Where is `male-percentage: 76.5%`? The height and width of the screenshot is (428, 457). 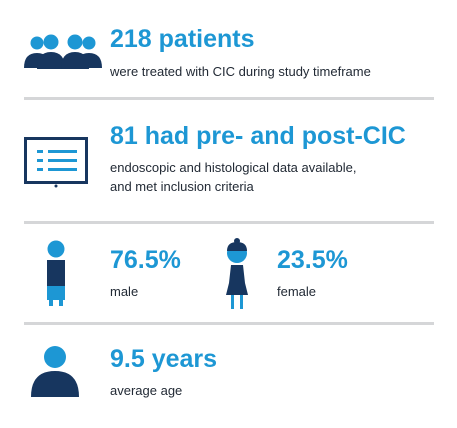 male-percentage: 76.5% is located at coordinates (145, 260).